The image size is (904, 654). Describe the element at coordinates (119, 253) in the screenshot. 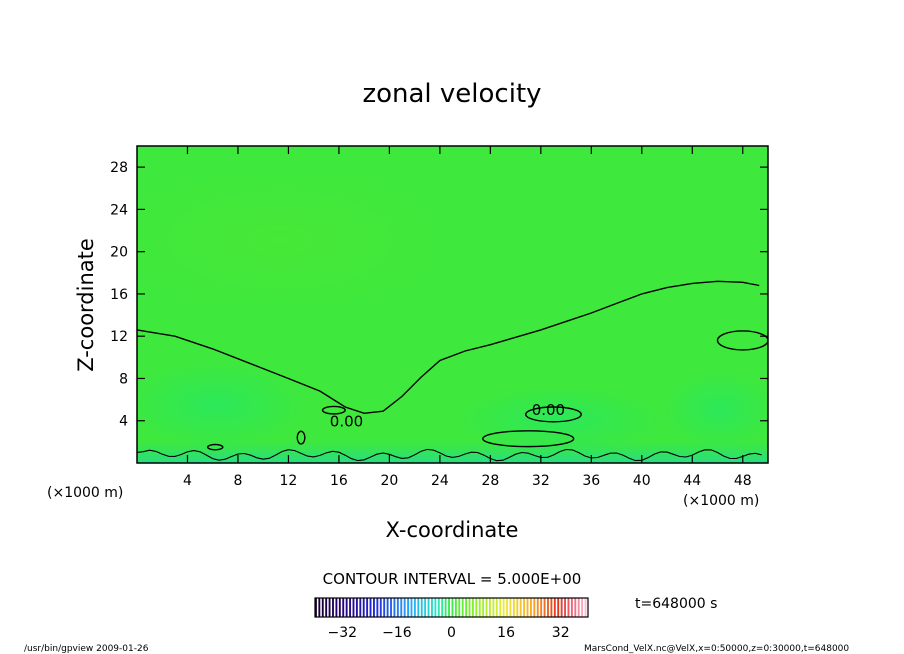

I see `y-tick-label: 20` at that location.